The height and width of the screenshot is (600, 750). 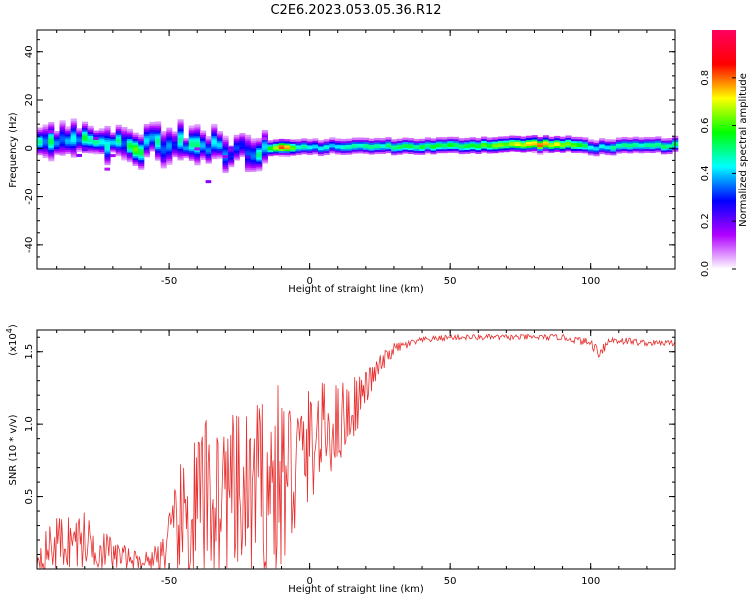 What do you see at coordinates (29, 196) in the screenshot?
I see `y-tick-label: -20` at bounding box center [29, 196].